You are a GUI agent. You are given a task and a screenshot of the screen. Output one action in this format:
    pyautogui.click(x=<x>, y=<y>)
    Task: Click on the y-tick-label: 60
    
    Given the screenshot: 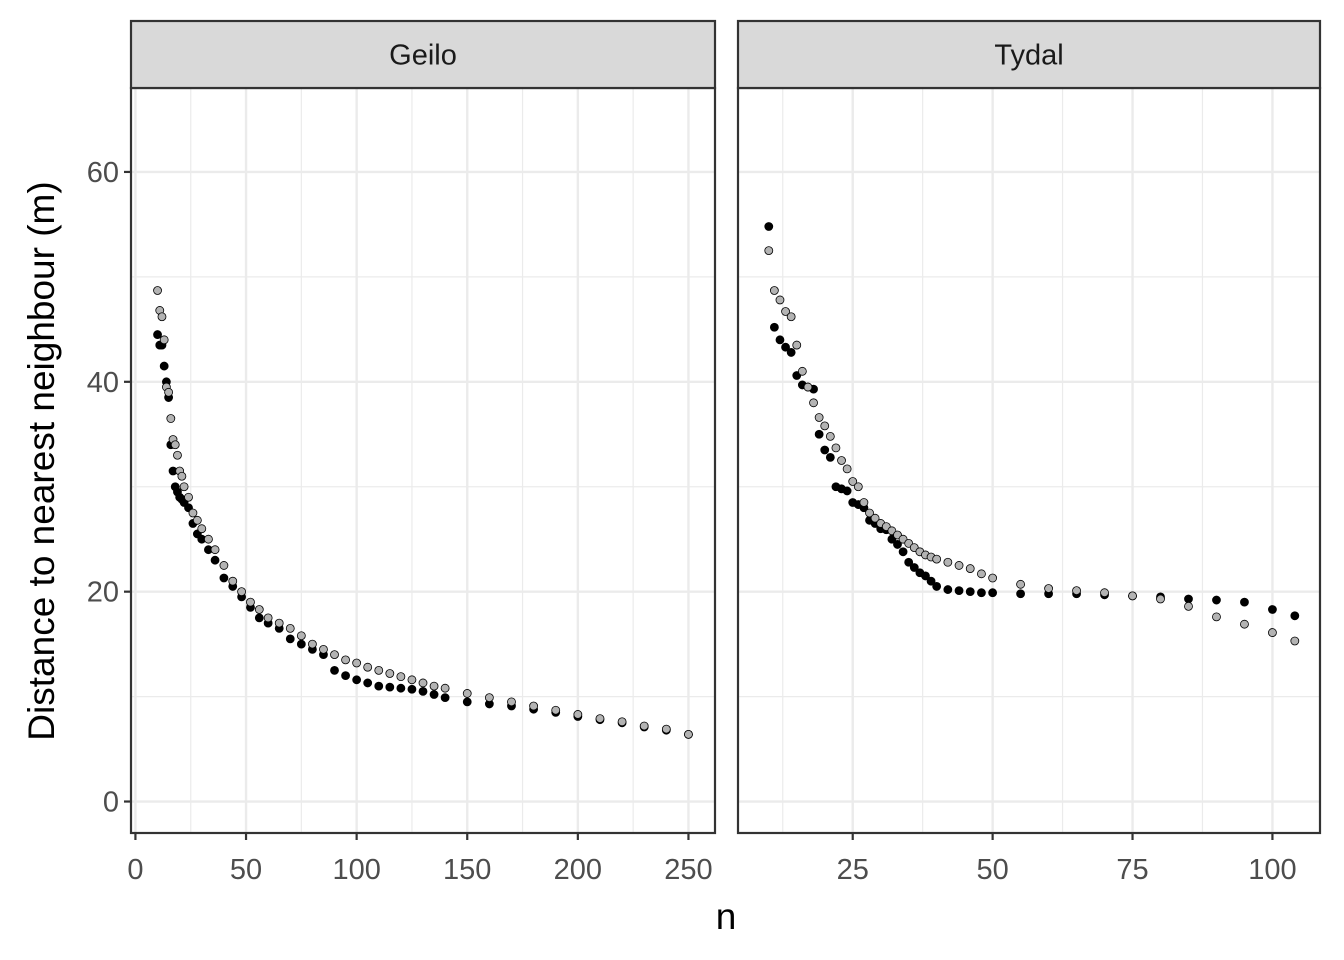 What is the action you would take?
    pyautogui.click(x=103, y=173)
    